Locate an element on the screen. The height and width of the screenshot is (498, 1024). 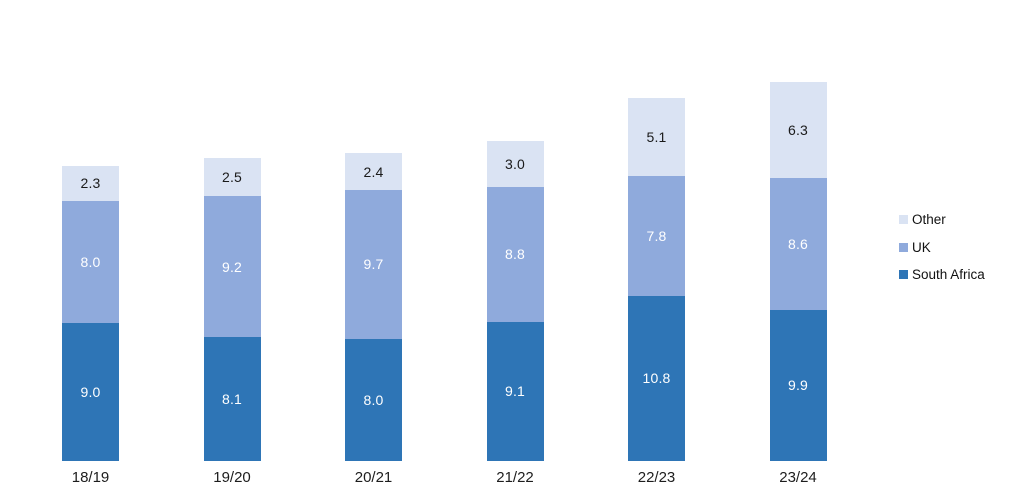
bar-value-label: 3.0 is located at coordinates (515, 164).